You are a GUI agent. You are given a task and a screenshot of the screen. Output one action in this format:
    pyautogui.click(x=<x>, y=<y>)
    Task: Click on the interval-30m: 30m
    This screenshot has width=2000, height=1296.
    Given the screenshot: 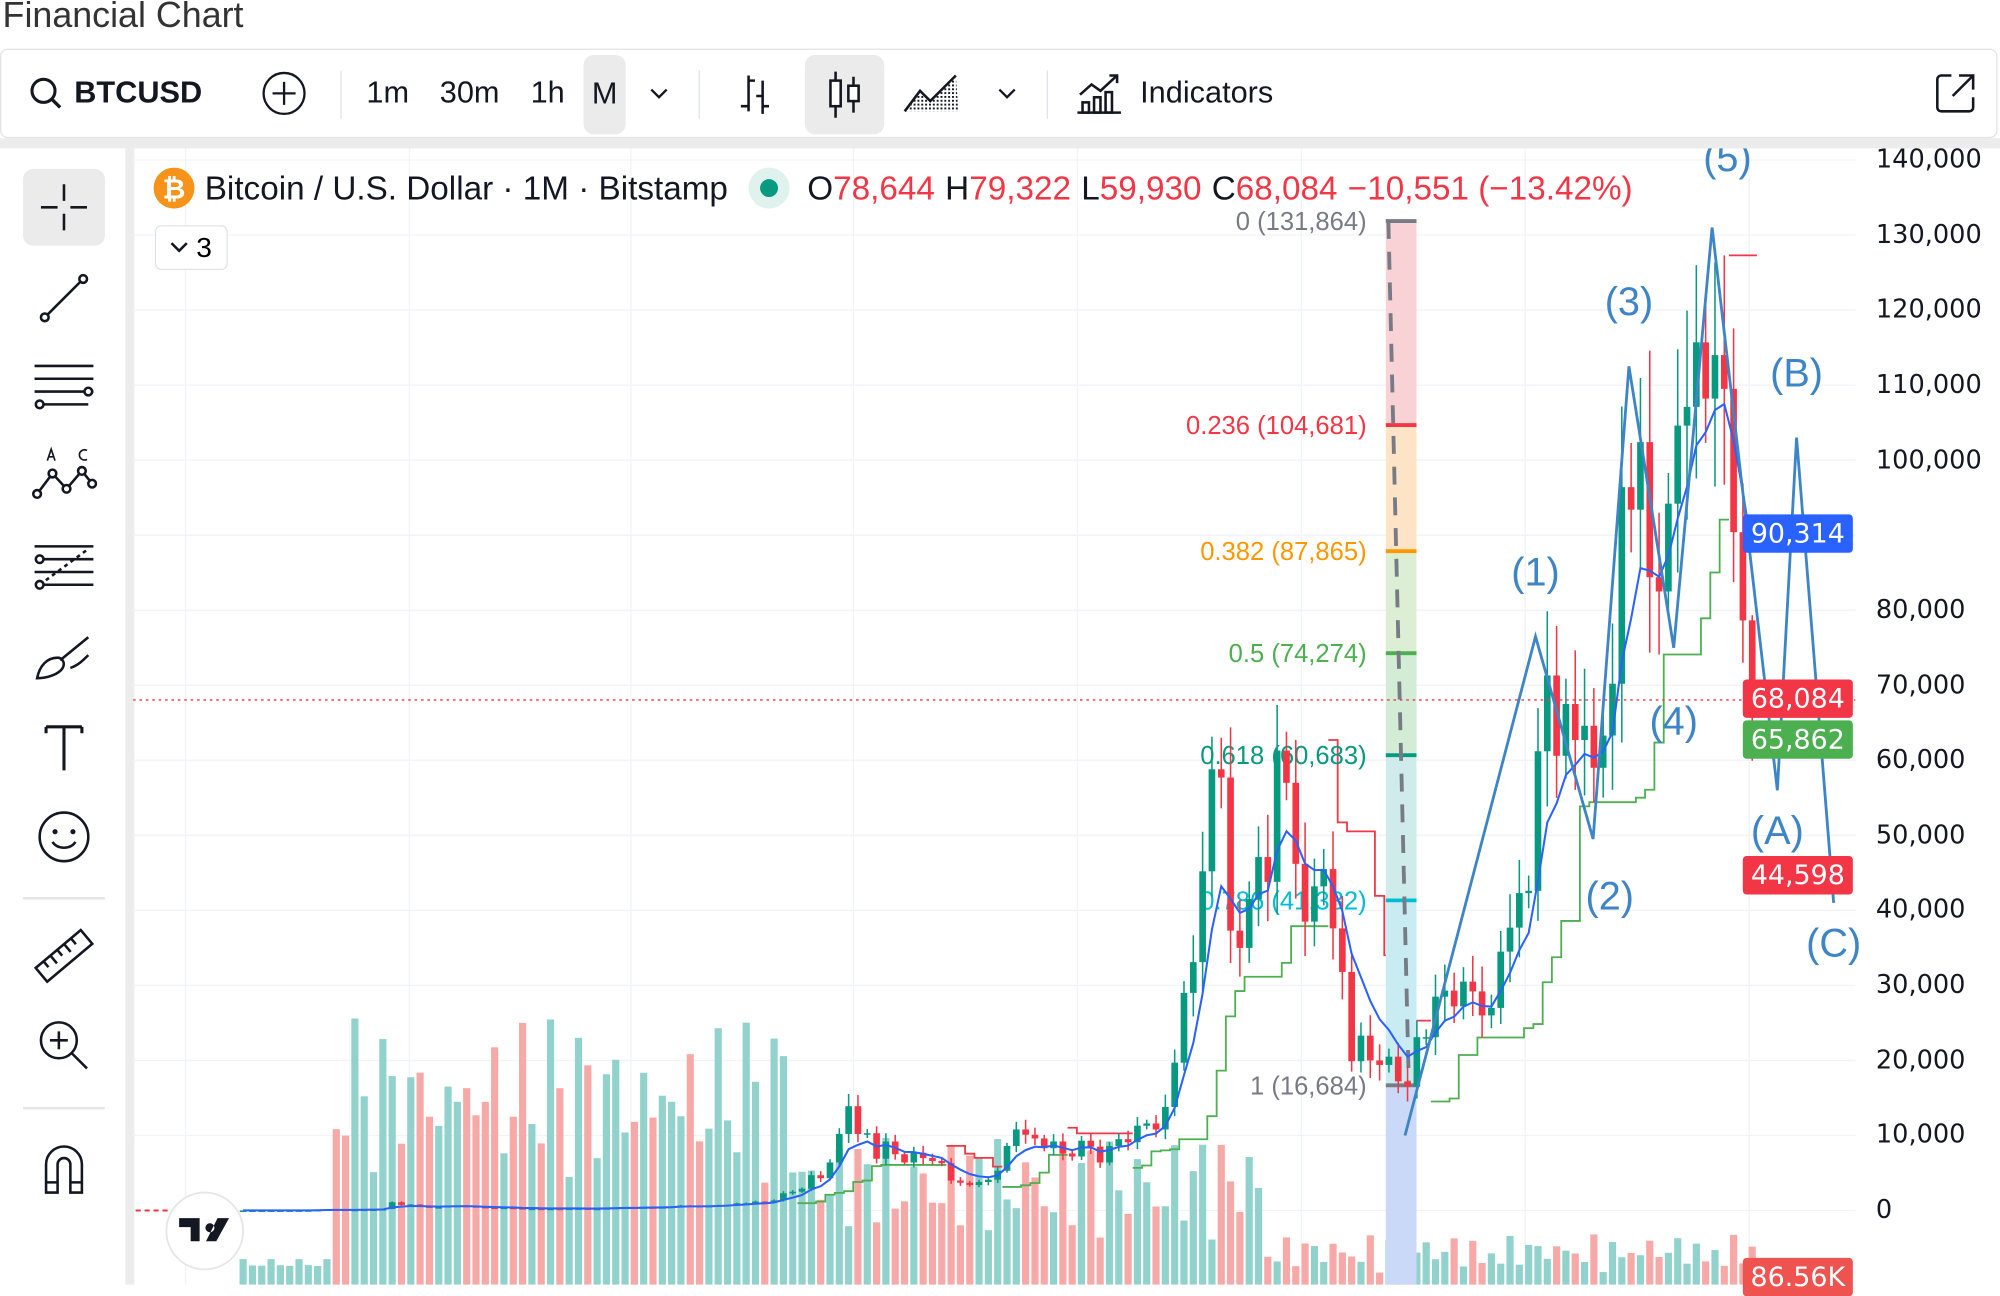 What is the action you would take?
    pyautogui.click(x=469, y=93)
    